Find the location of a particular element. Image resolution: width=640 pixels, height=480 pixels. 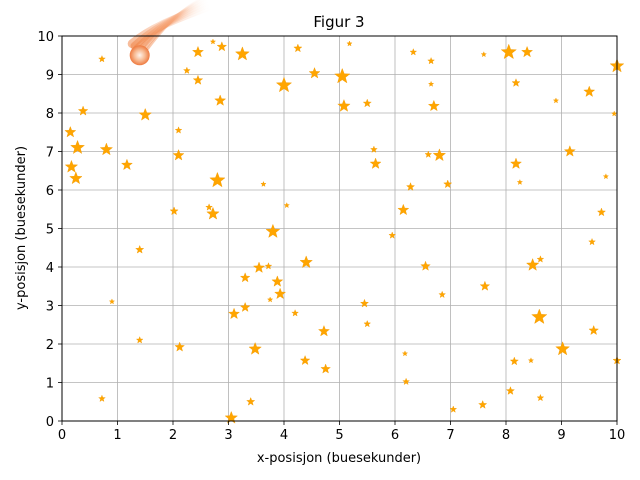

y-tick-label: 3 is located at coordinates (50, 307).